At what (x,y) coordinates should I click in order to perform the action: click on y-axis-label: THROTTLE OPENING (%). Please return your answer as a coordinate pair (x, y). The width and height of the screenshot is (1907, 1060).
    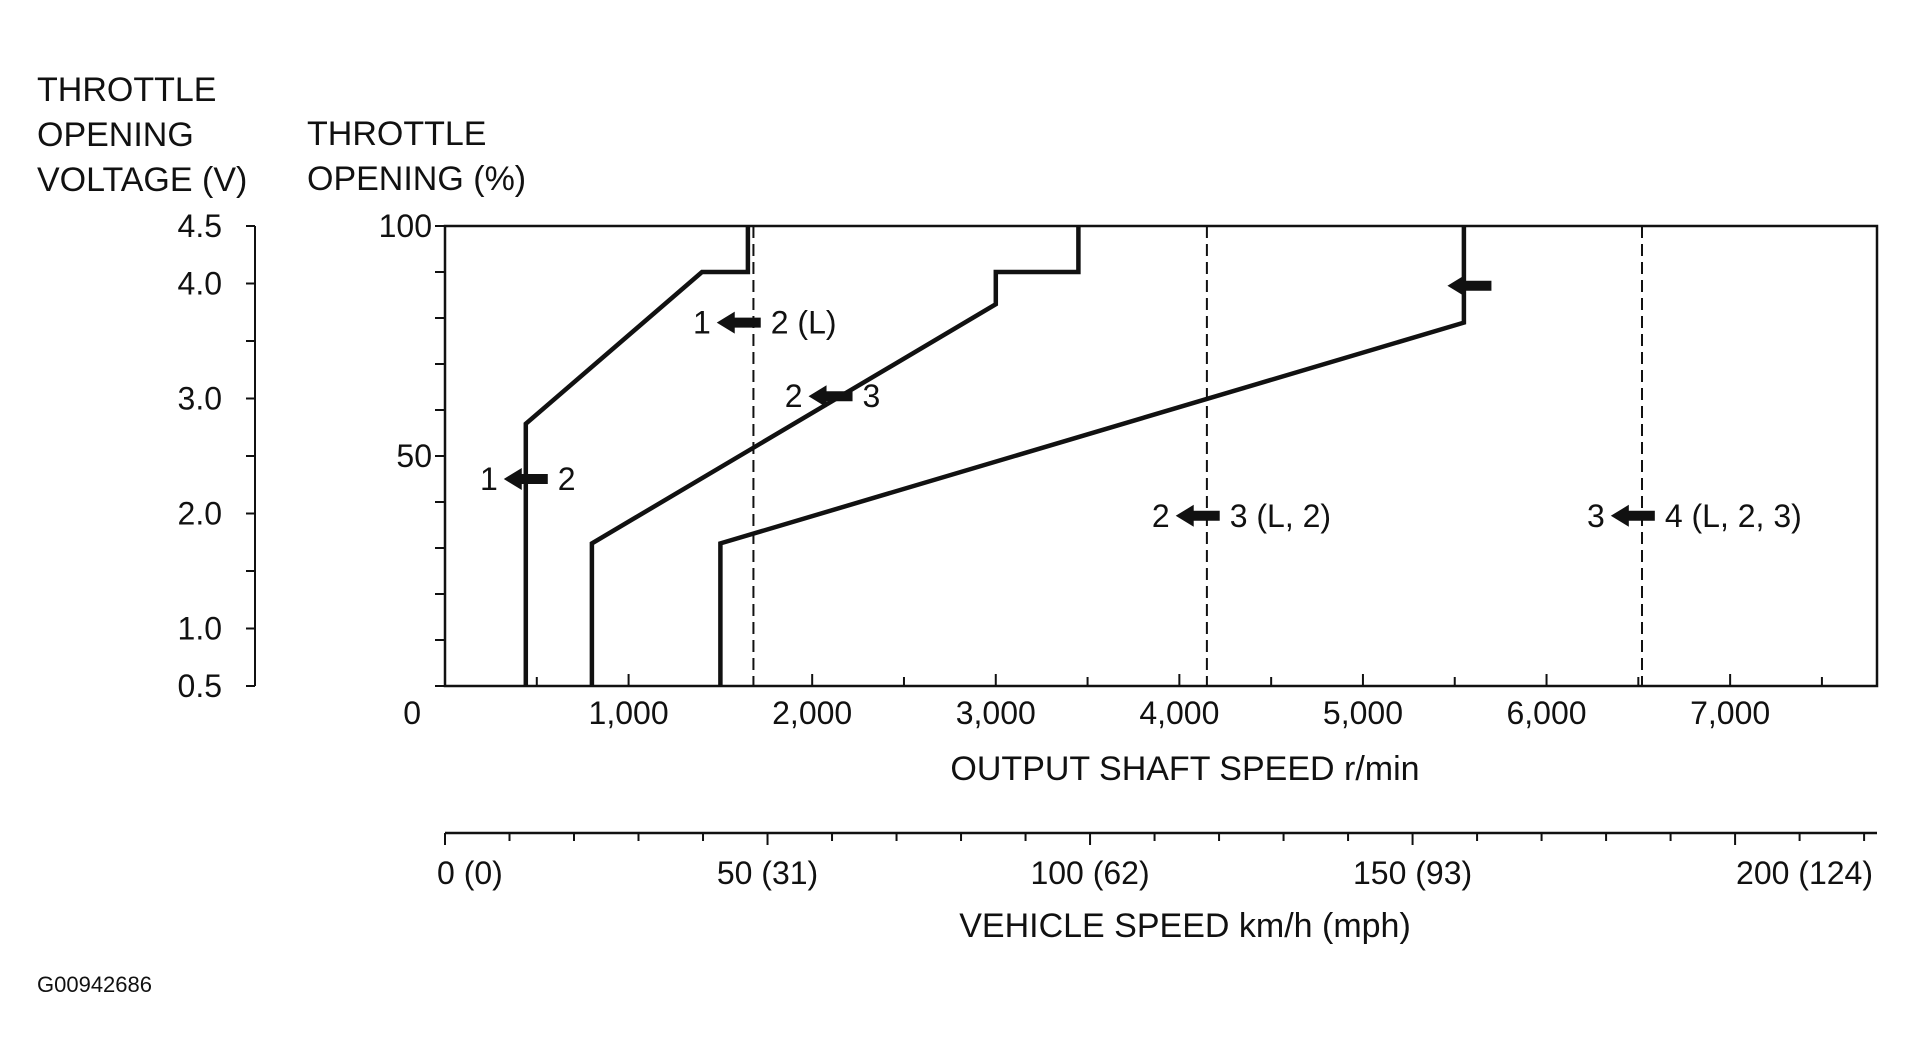
    Looking at the image, I should click on (416, 156).